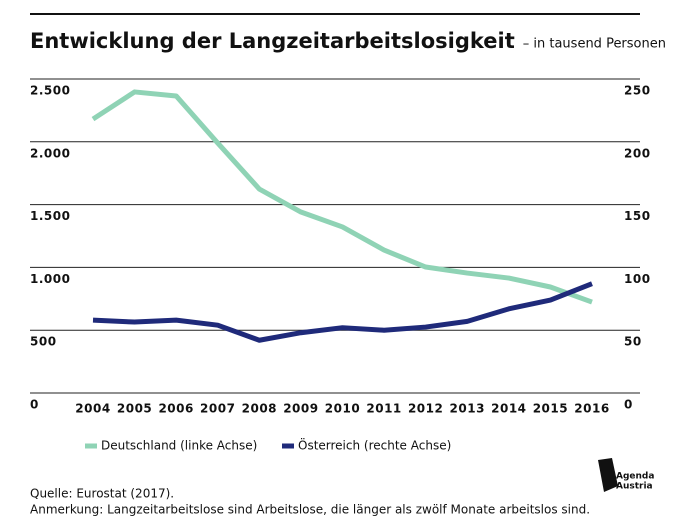 The width and height of the screenshot is (680, 527). I want to click on y2-tick-label: 0, so click(628, 405).